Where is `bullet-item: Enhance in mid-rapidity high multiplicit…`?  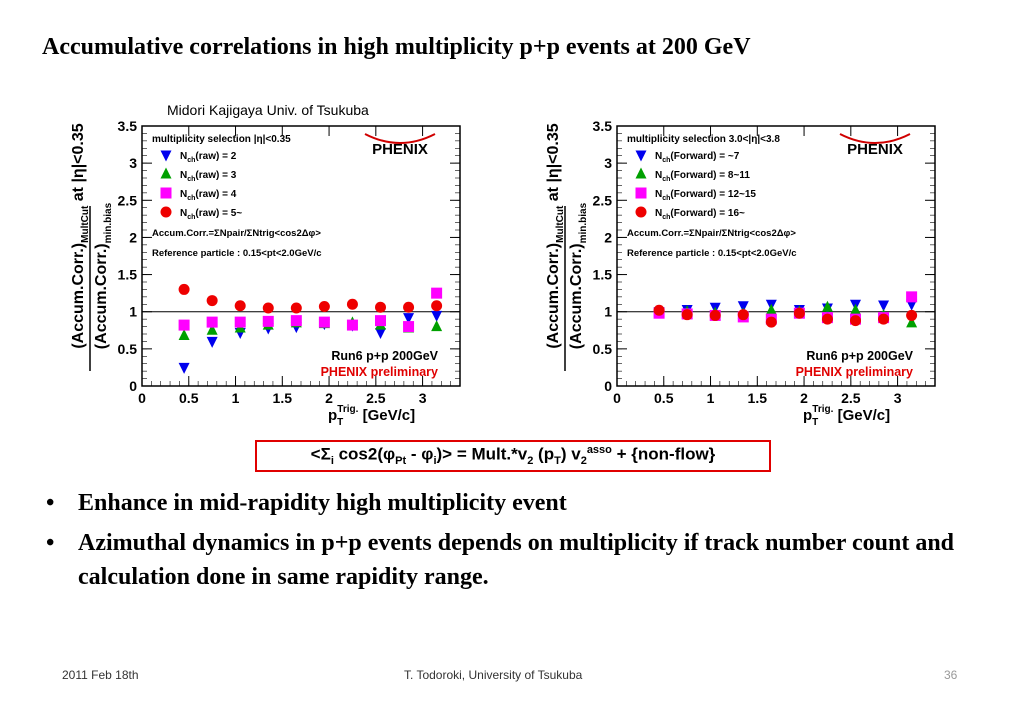
bullet-item: Enhance in mid-rapidity high multiplicit… is located at coordinates (517, 503).